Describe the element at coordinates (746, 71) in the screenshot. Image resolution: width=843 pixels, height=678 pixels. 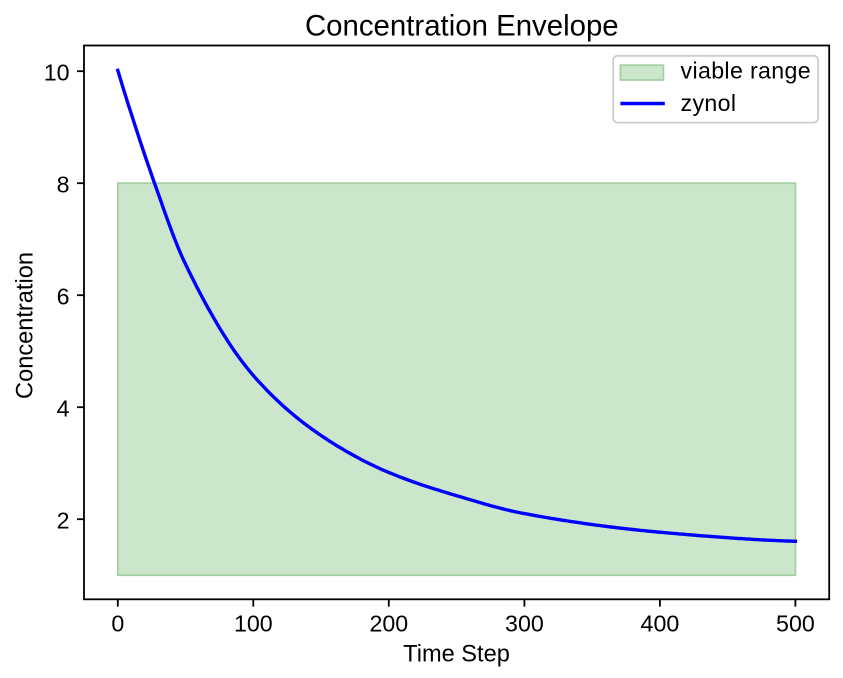
I see `svg-text: viable range` at that location.